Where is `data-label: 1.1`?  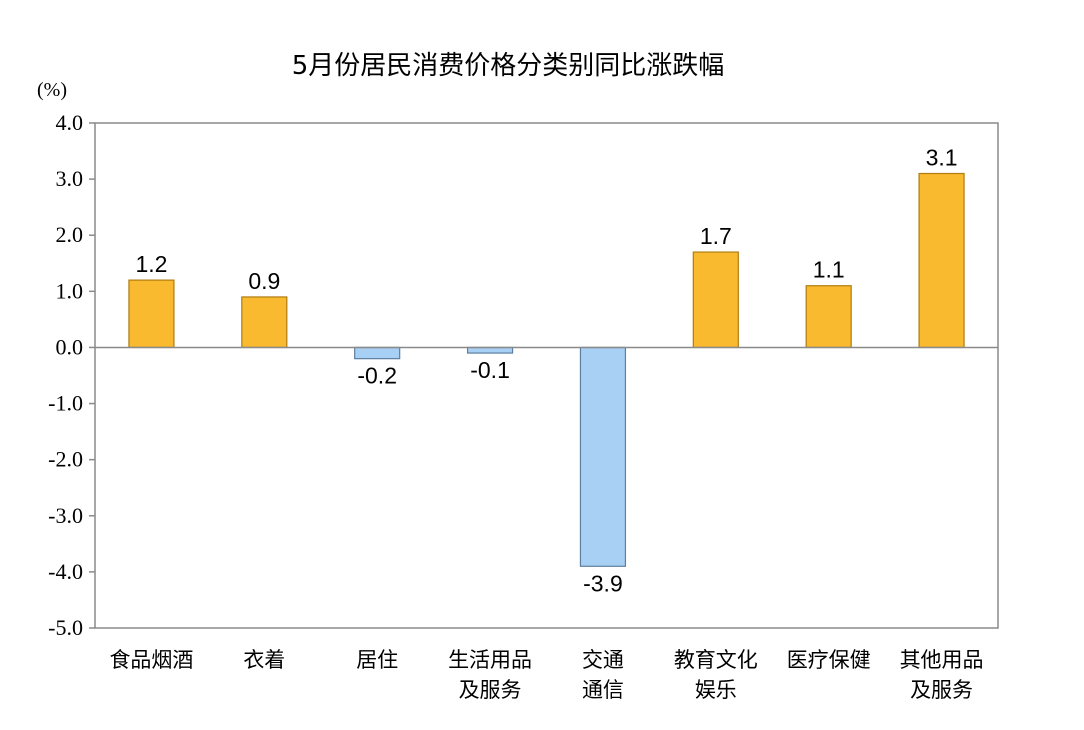 data-label: 1.1 is located at coordinates (829, 270).